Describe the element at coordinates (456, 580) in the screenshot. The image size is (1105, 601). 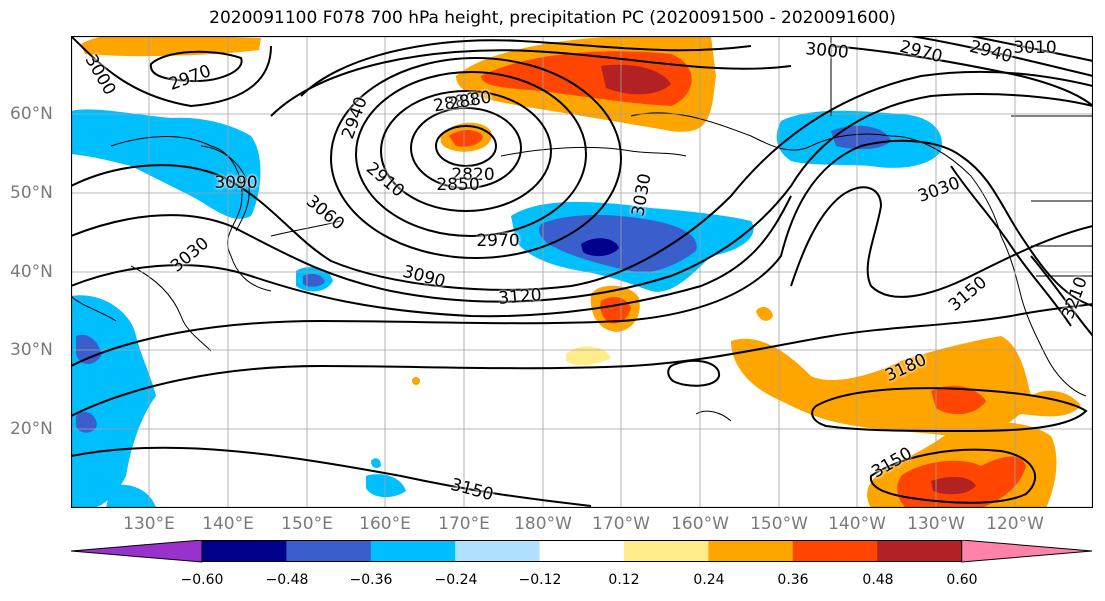
I see `colorbar-tick-label: −0.24` at that location.